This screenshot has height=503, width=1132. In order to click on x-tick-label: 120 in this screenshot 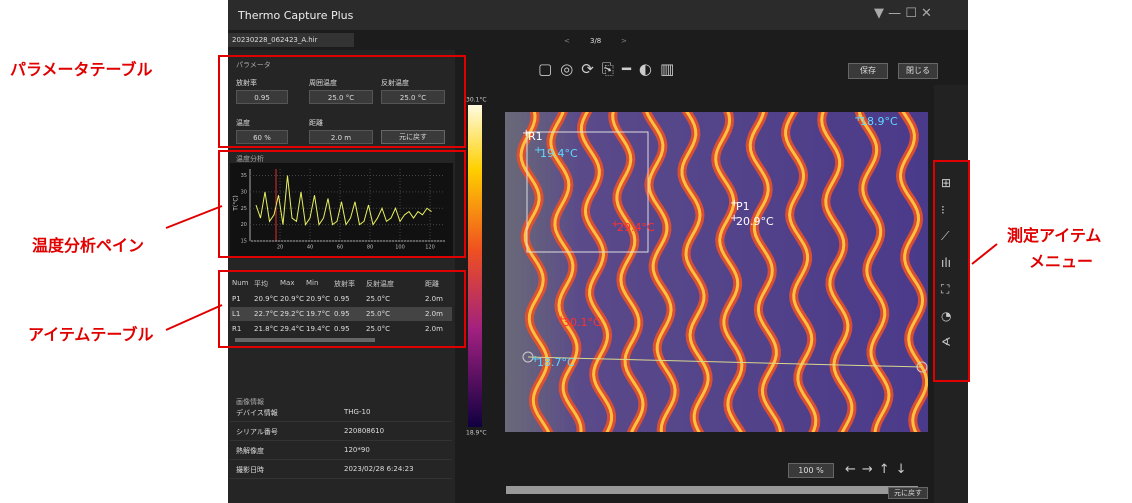, I will do `click(430, 248)`.